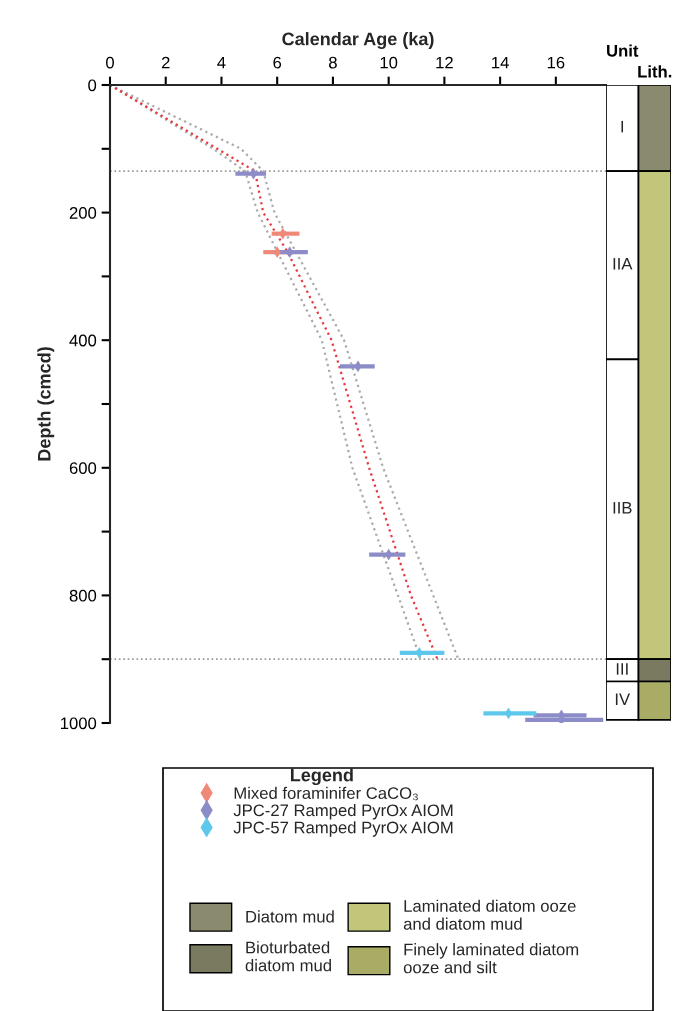 This screenshot has height=1011, width=673. What do you see at coordinates (358, 40) in the screenshot?
I see `x-axis-title: Calendar Age (ka)` at bounding box center [358, 40].